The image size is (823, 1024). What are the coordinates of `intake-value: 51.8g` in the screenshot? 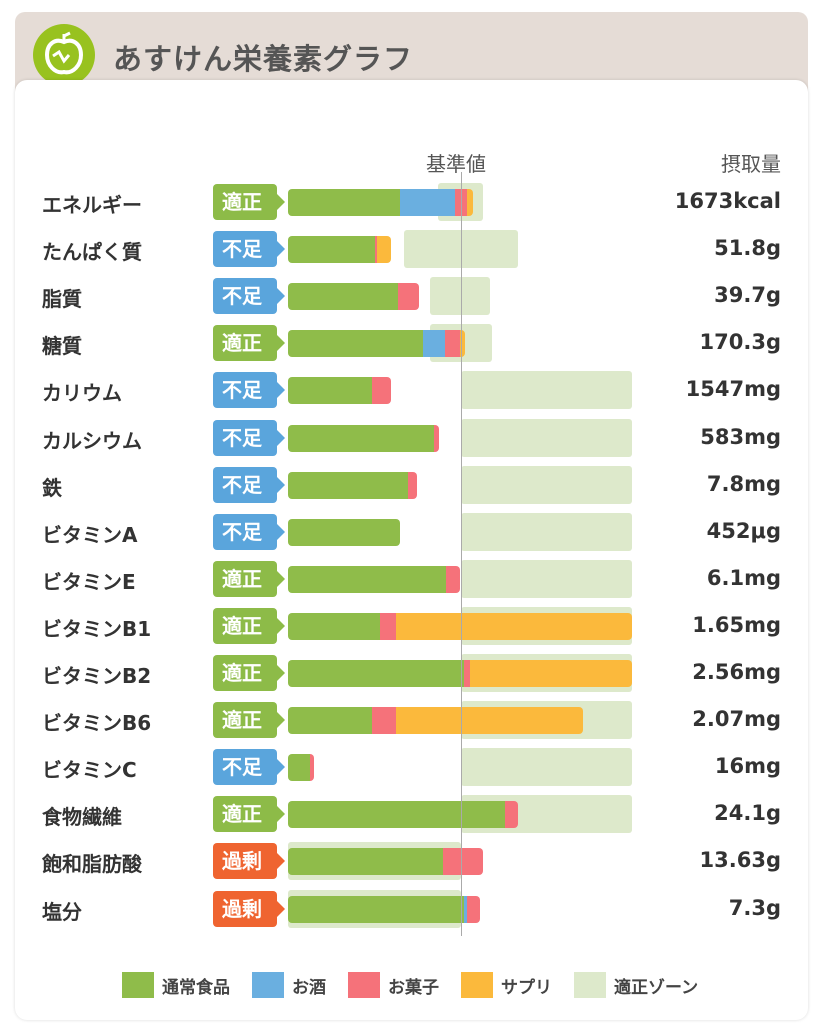 It's located at (747, 248).